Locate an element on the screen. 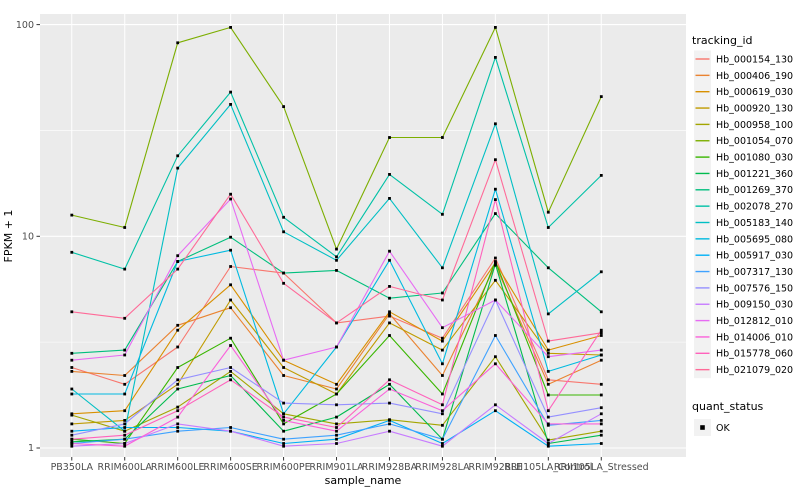  legend-item-label: Hb_001269_370 is located at coordinates (754, 190).